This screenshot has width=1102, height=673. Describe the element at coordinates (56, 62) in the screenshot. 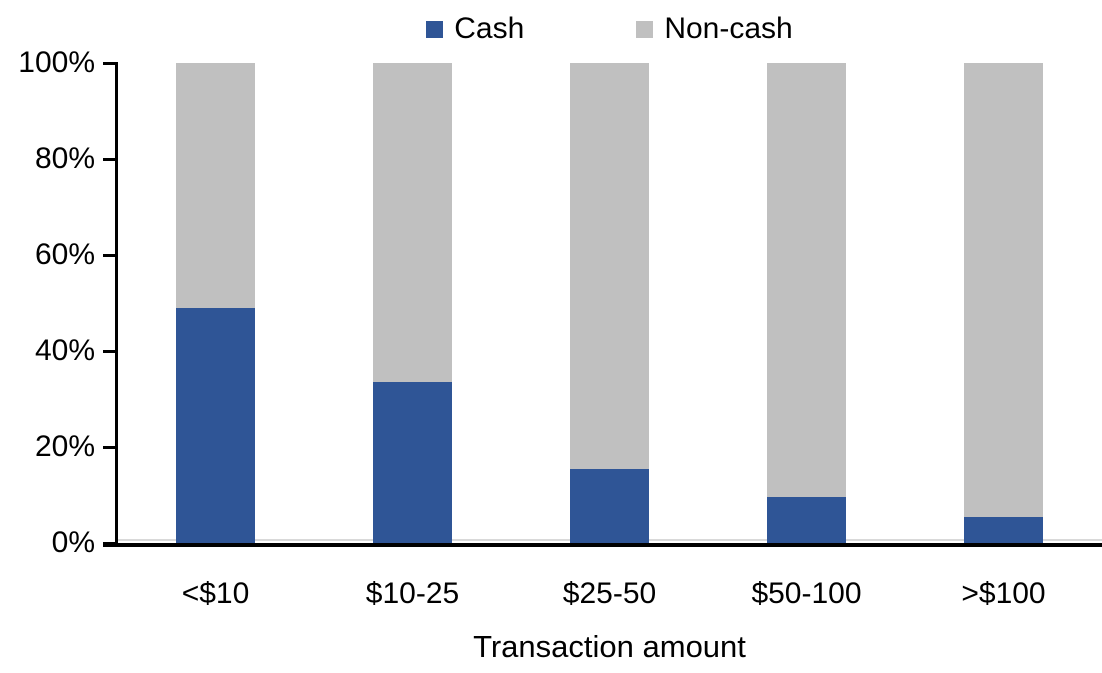

I see `y-tick-label-100: 100%` at that location.